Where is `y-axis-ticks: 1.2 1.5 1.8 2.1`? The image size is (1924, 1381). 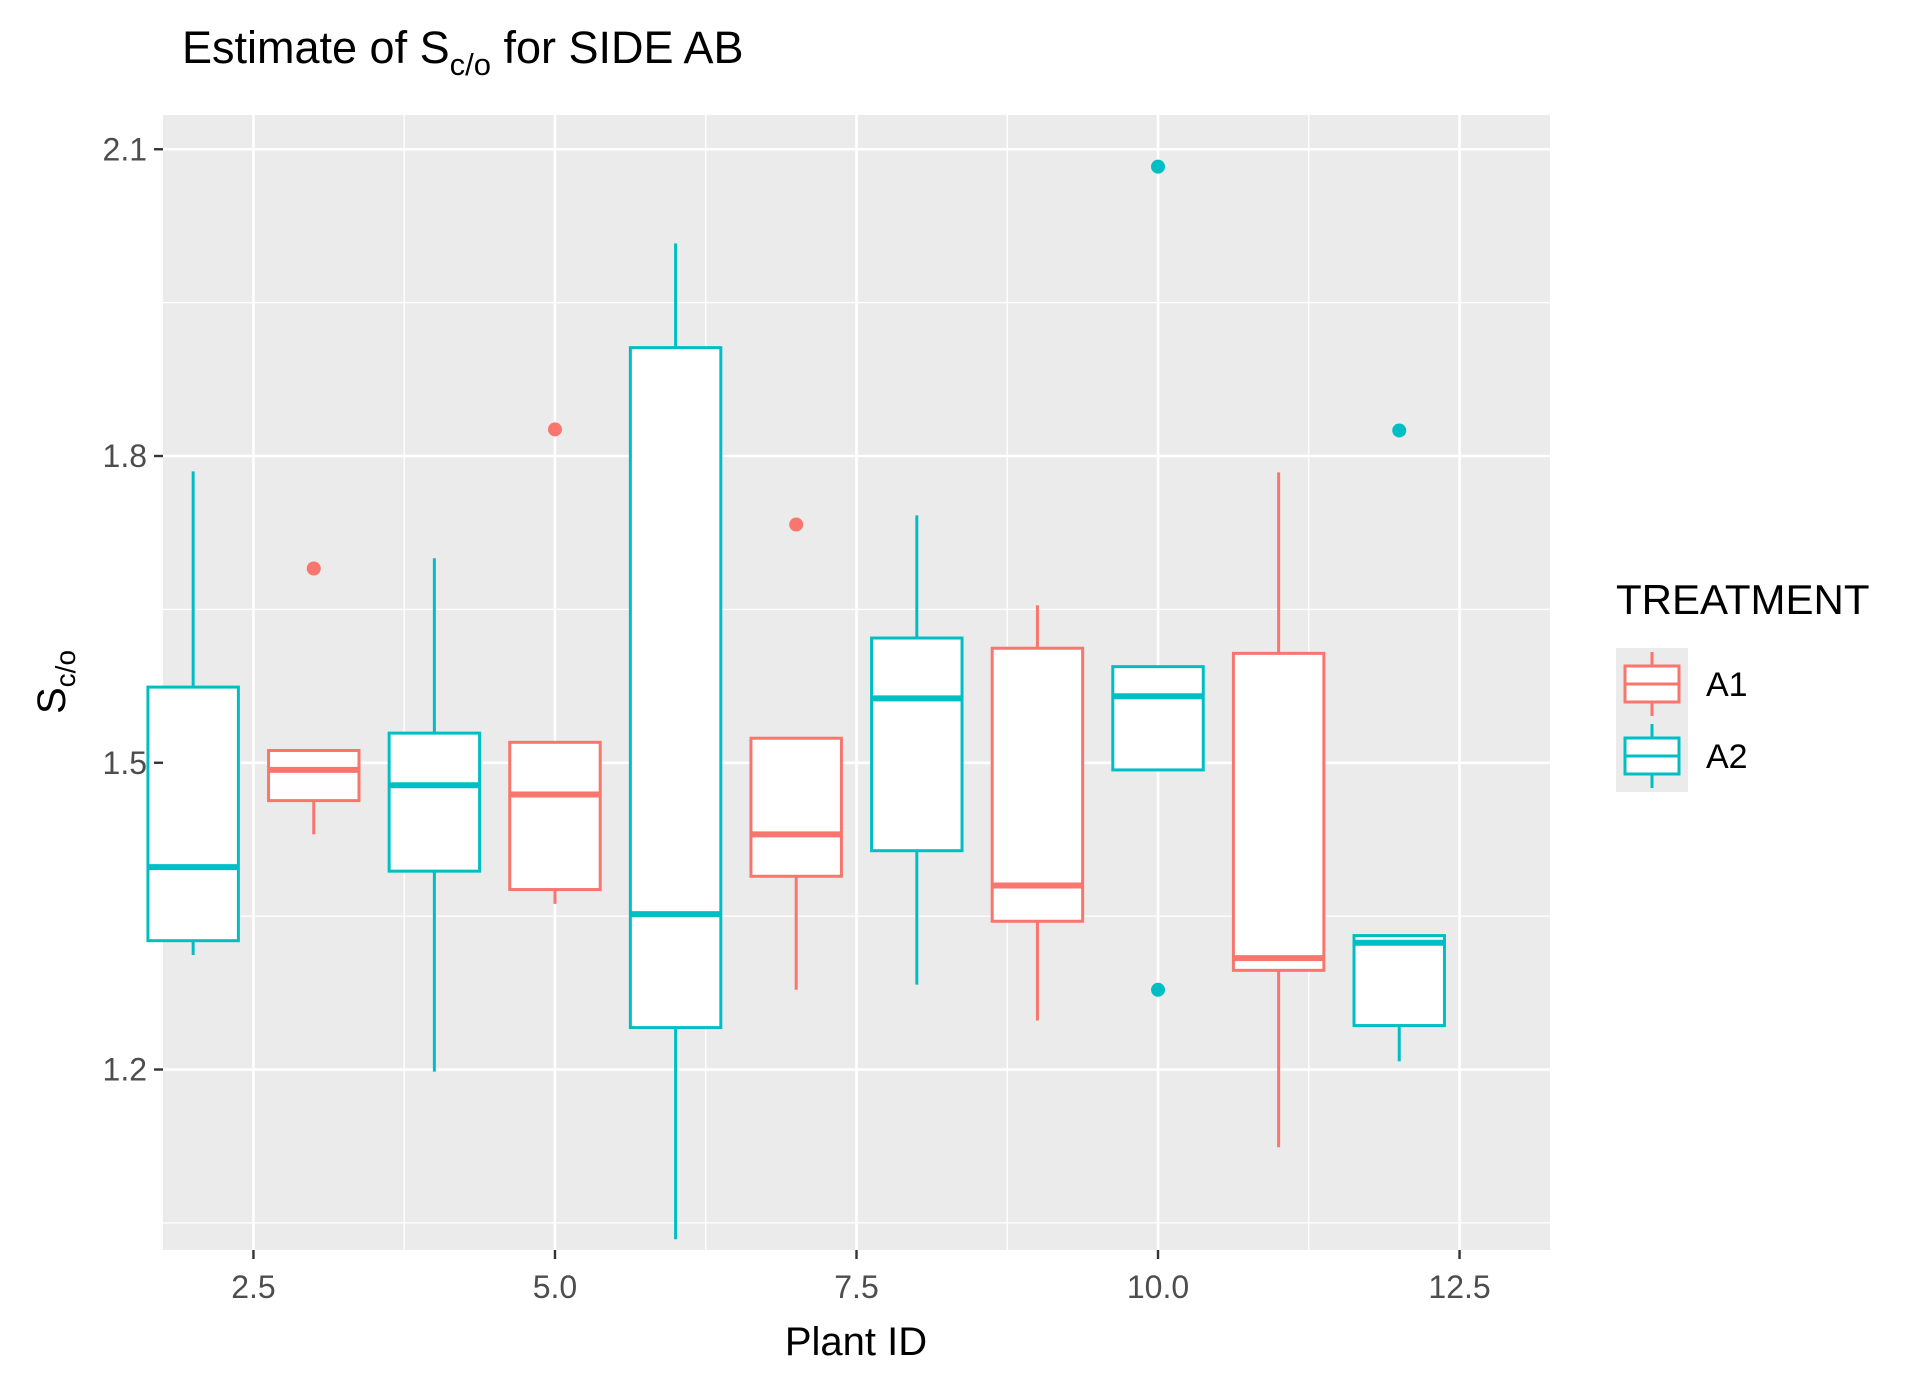 y-axis-ticks: 1.2 1.5 1.8 2.1 is located at coordinates (133, 609).